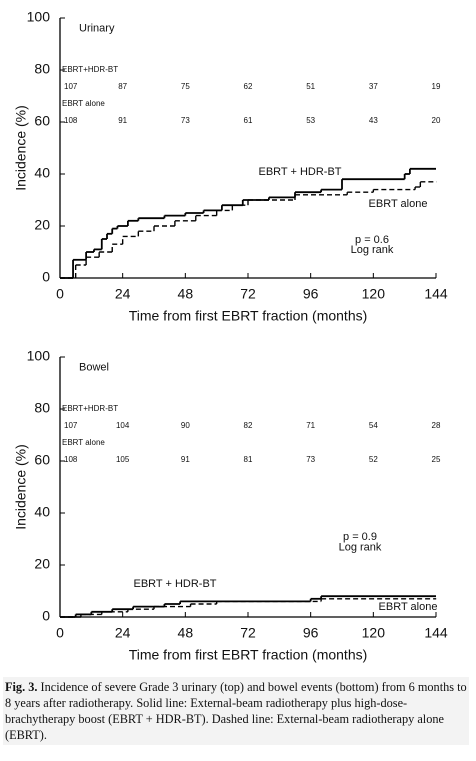 The width and height of the screenshot is (476, 761). What do you see at coordinates (310, 86) in the screenshot?
I see `at-risk-count: 51` at bounding box center [310, 86].